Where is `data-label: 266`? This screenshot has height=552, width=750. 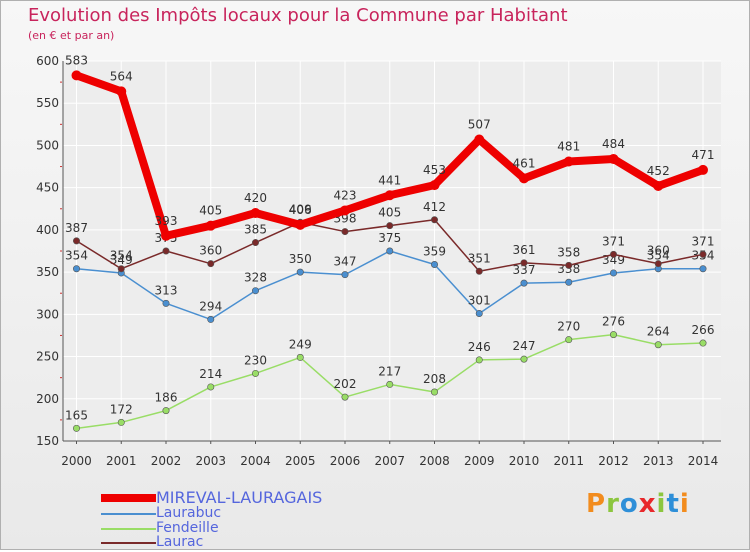 data-label: 266 is located at coordinates (703, 330).